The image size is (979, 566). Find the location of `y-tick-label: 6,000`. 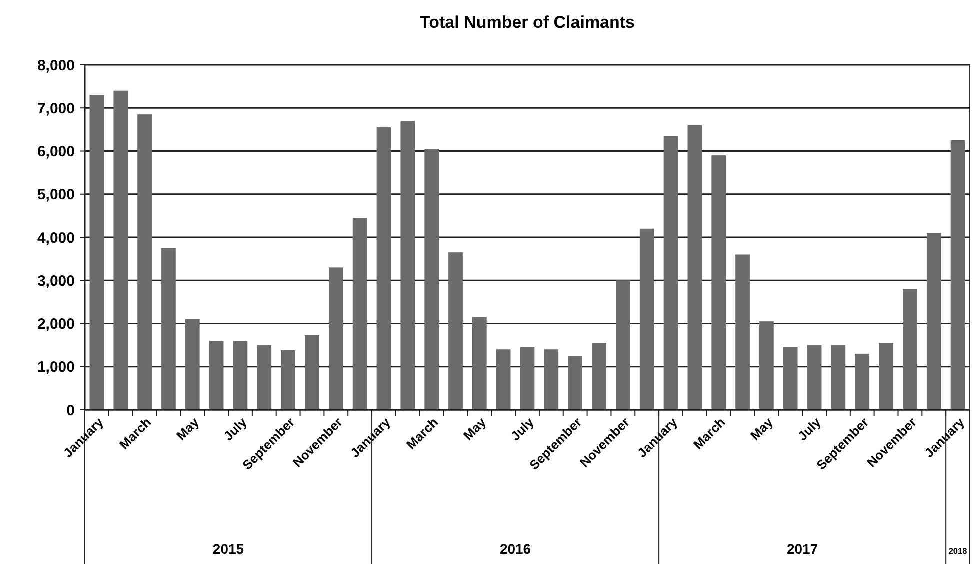

y-tick-label: 6,000 is located at coordinates (56, 152).